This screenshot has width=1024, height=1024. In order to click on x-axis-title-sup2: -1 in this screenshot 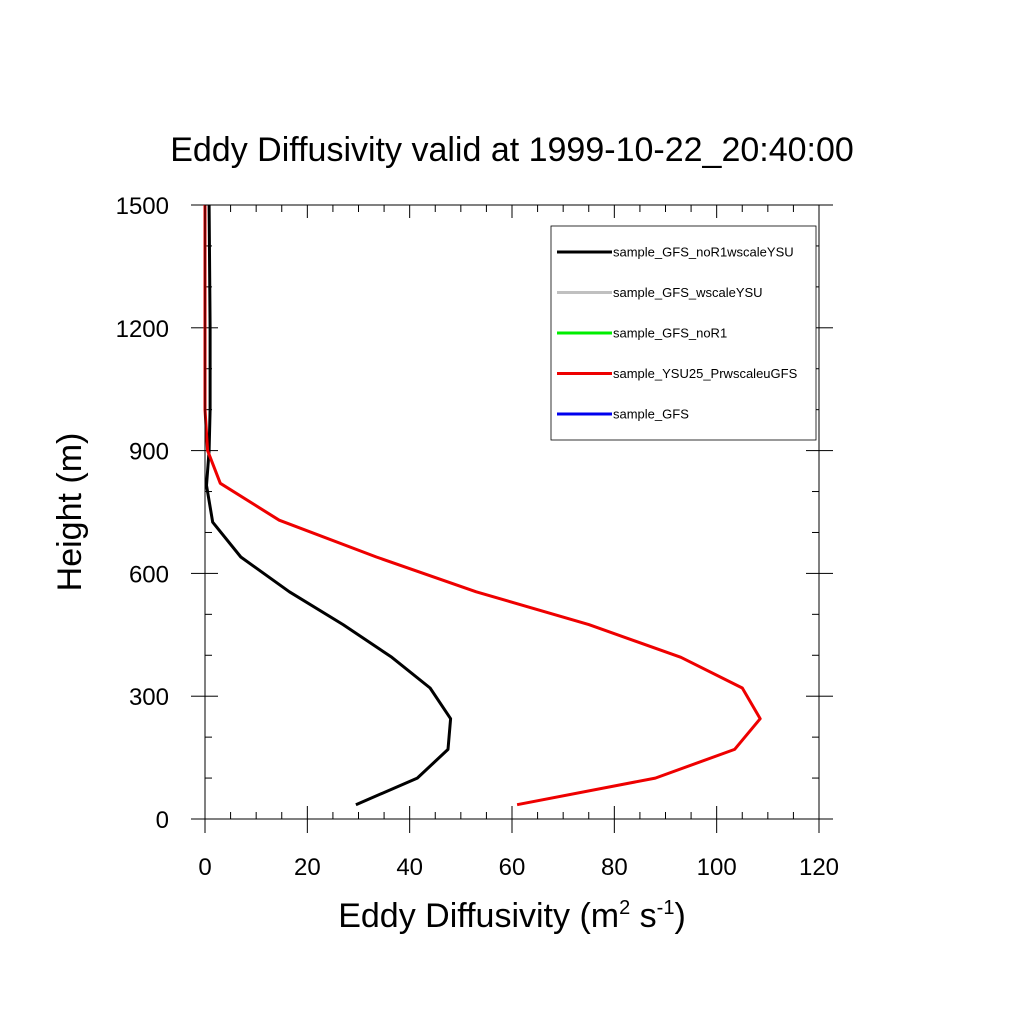, I will do `click(666, 908)`.